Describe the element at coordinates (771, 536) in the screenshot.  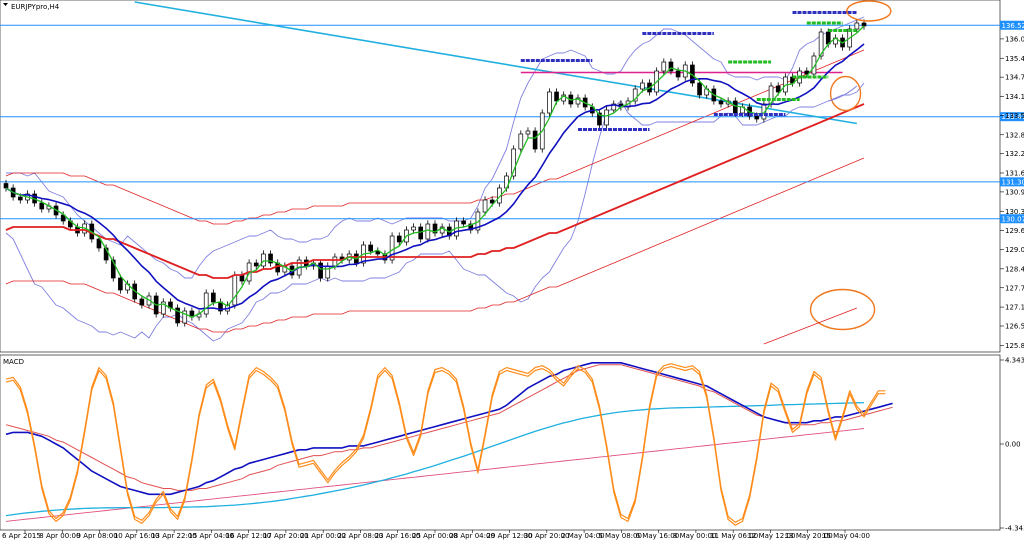
I see `time-tick-label: 12 May 12:00` at that location.